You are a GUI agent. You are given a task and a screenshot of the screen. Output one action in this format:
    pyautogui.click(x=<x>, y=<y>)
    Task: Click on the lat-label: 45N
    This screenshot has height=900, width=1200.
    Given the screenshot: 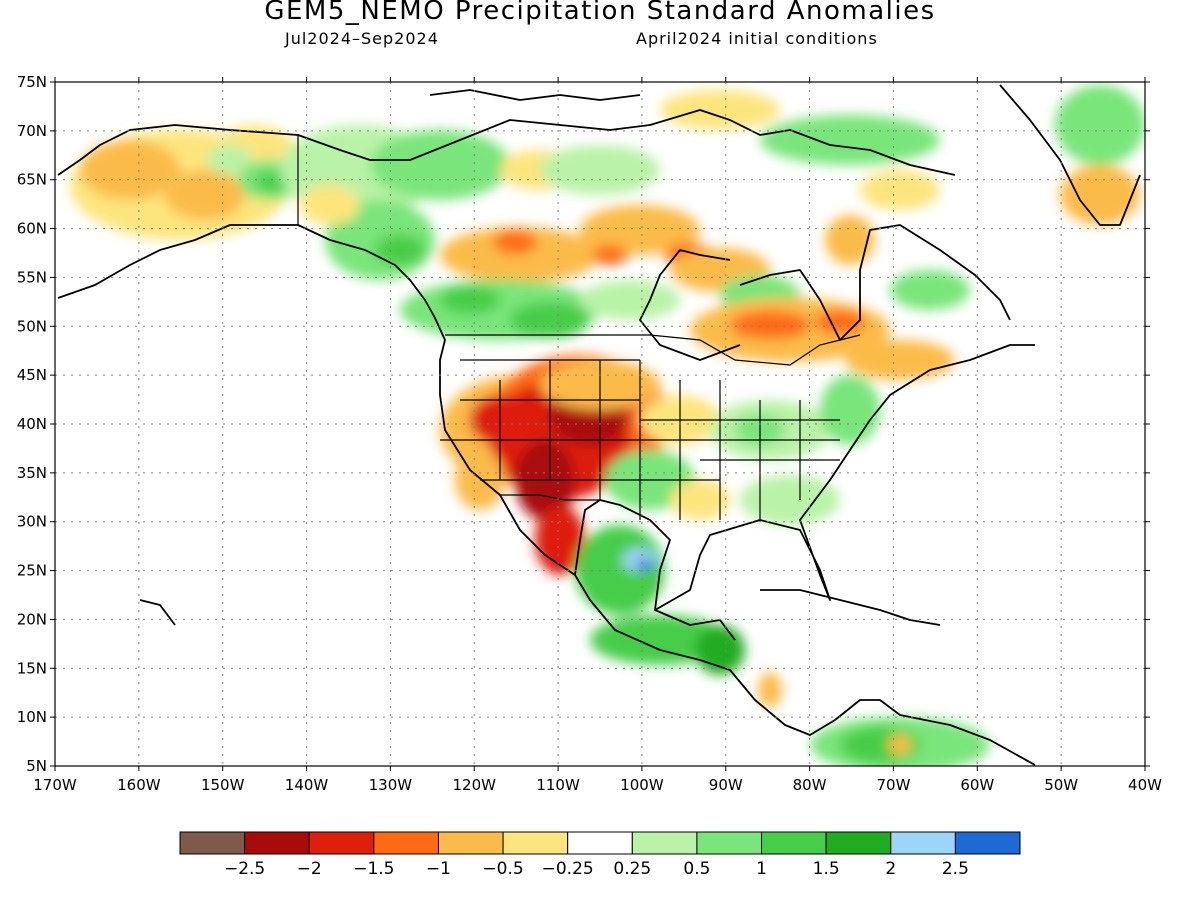 What is the action you would take?
    pyautogui.click(x=32, y=375)
    